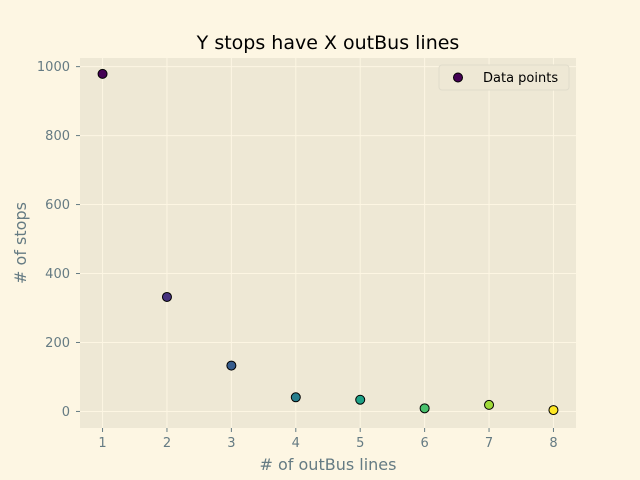  What do you see at coordinates (231, 443) in the screenshot?
I see `x-tick-label: 3` at bounding box center [231, 443].